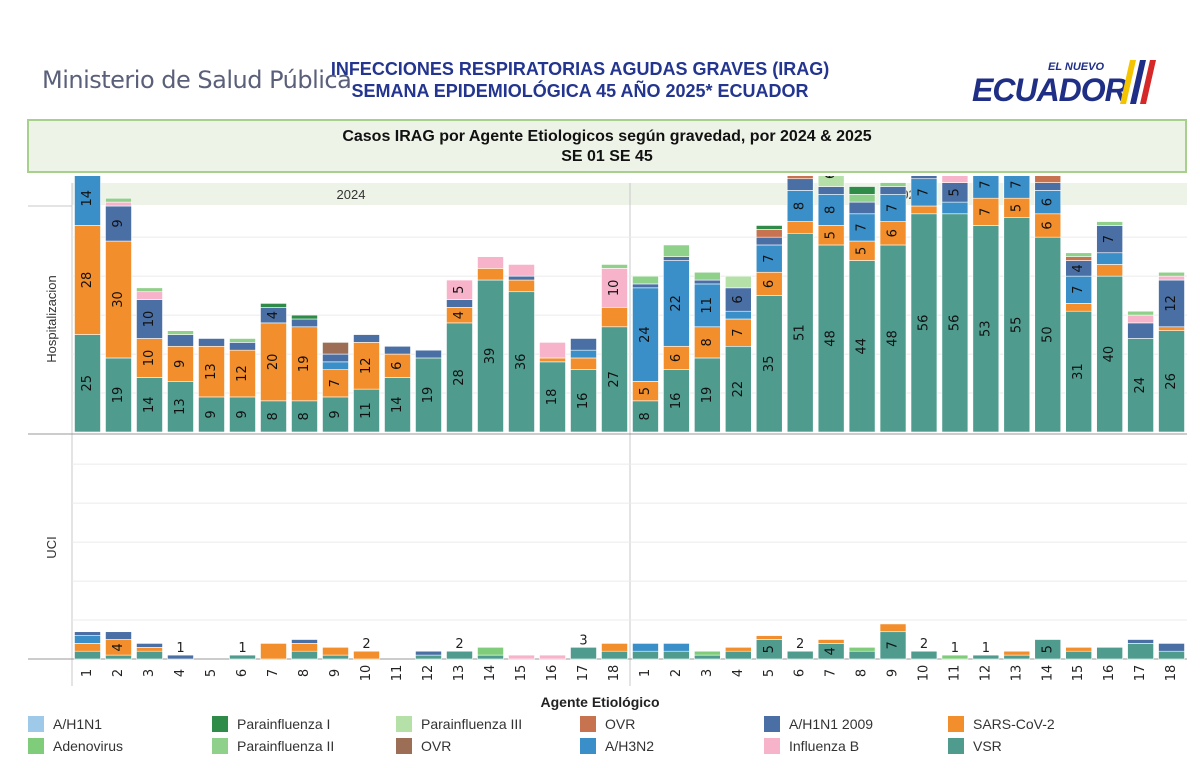 This screenshot has width=1200, height=768. What do you see at coordinates (955, 648) in the screenshot?
I see `data-label: 1` at bounding box center [955, 648].